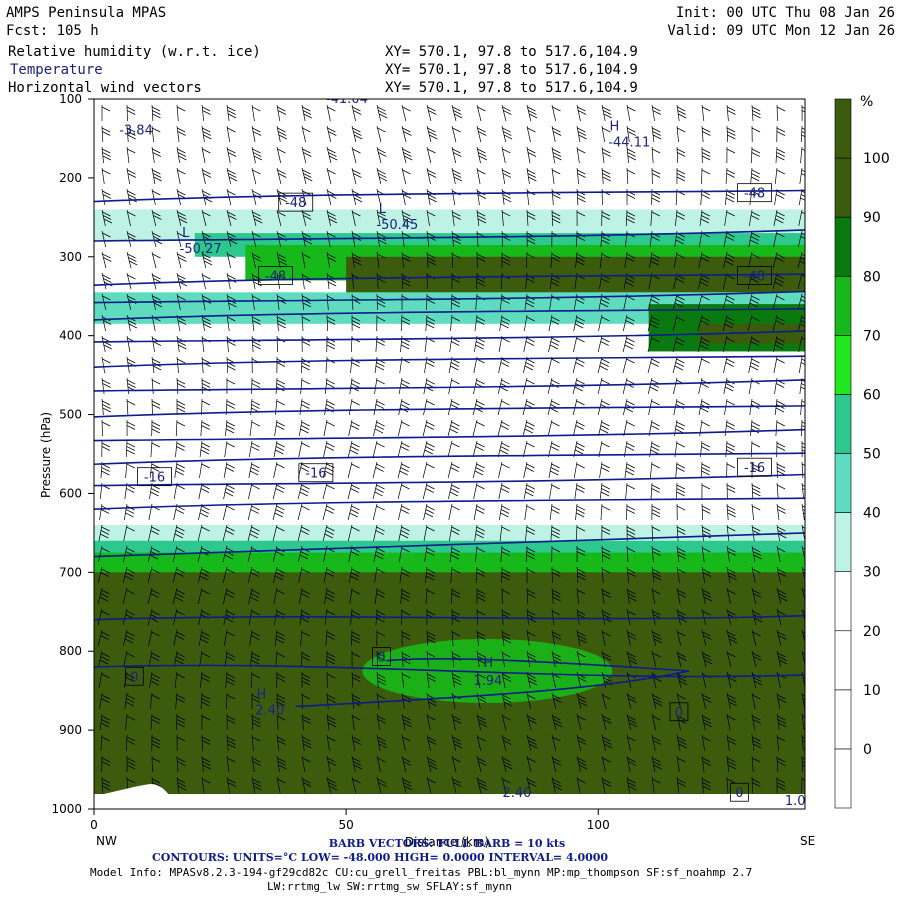 Image resolution: width=900 pixels, height=900 pixels. Describe the element at coordinates (872, 395) in the screenshot. I see `colorbar-tick-label: 60` at that location.